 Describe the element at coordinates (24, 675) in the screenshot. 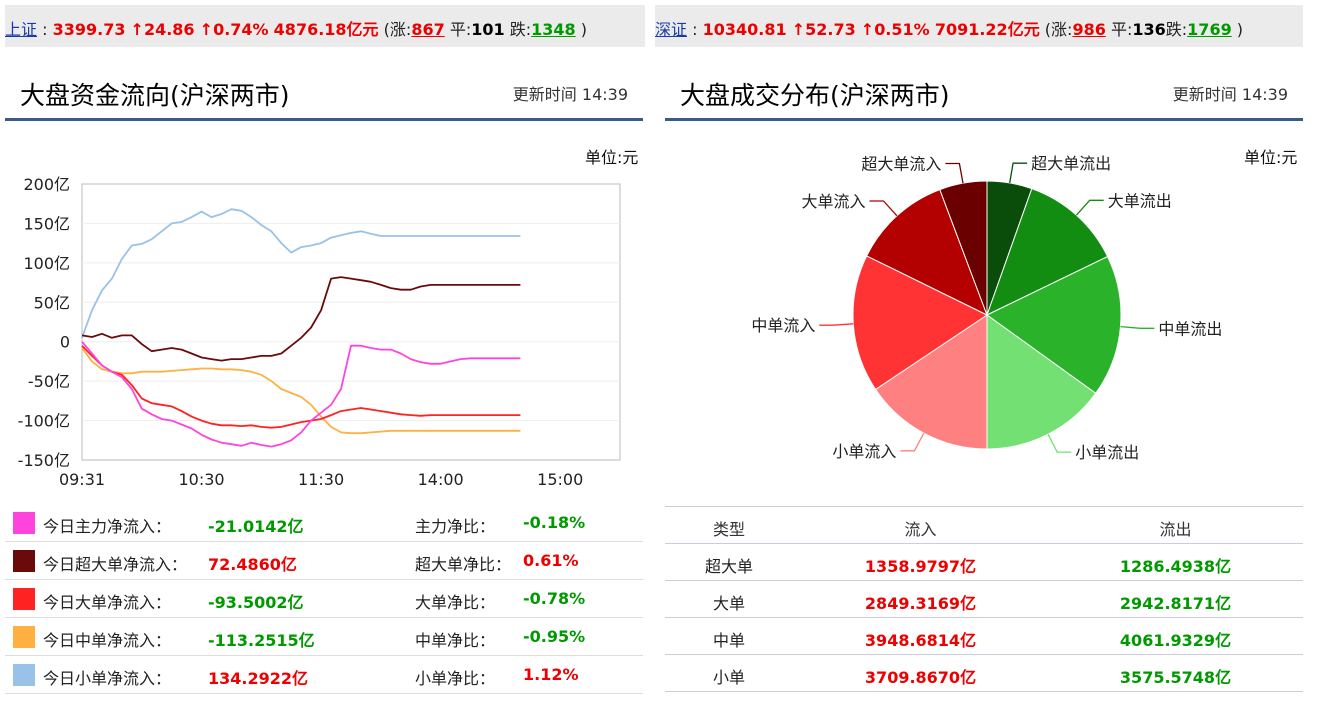

I see `small-color-swatch` at that location.